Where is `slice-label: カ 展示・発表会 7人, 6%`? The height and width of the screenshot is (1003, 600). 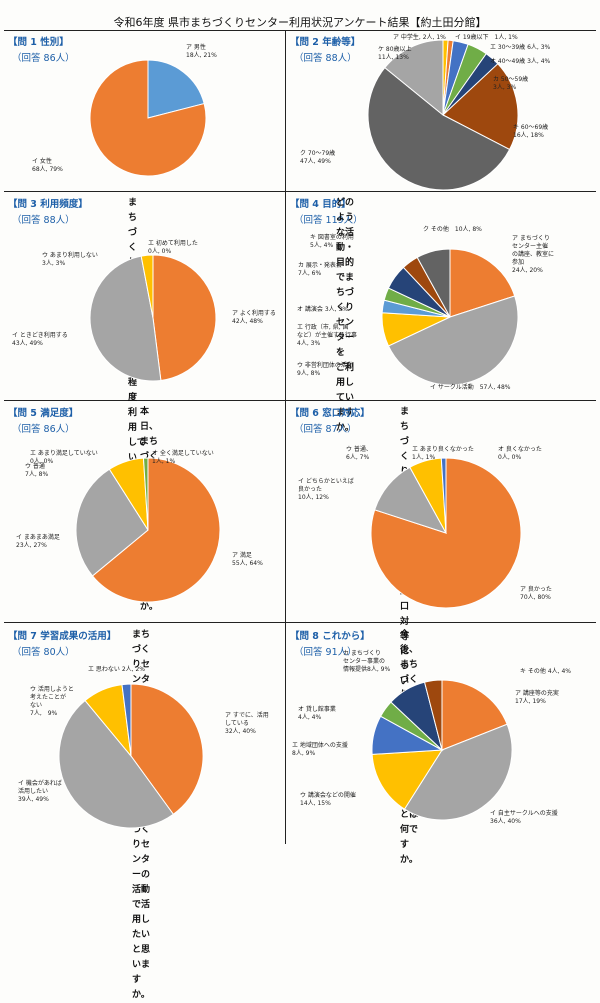 slice-label: カ 展示・発表会 7人, 6% is located at coordinates (320, 270).